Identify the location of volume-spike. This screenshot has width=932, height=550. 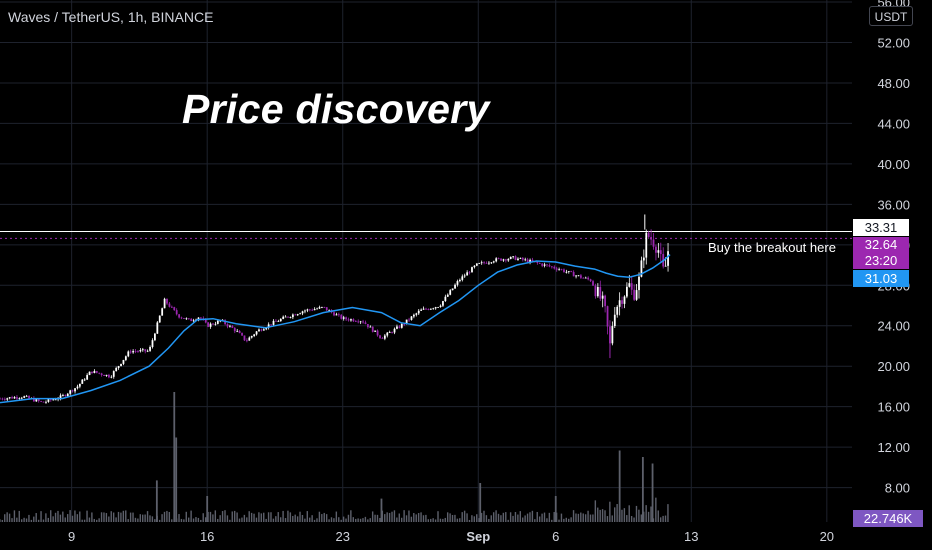
(176, 479).